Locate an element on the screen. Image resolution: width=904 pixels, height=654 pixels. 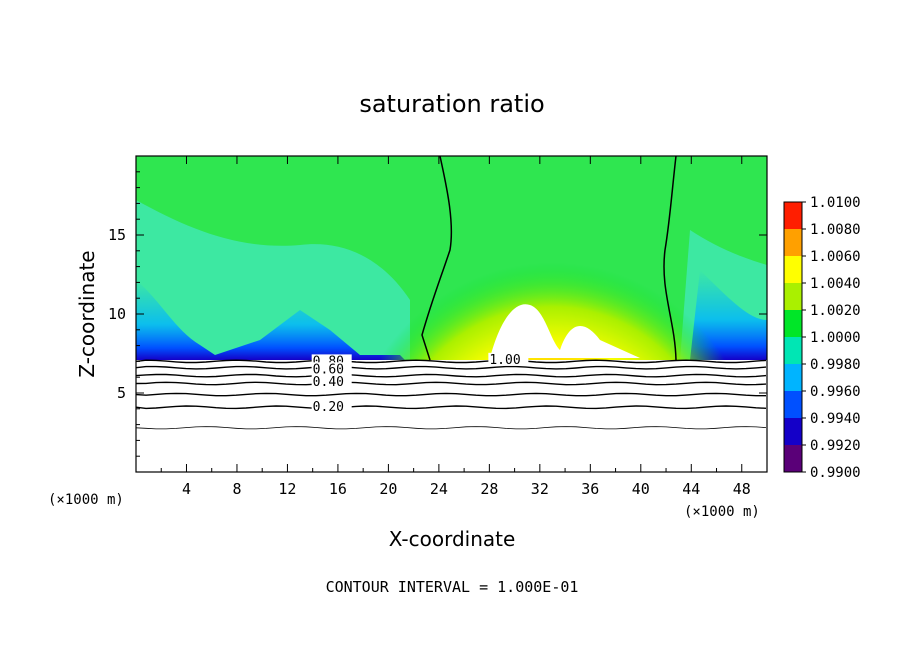
x-tick-label: 16 is located at coordinates (338, 489).